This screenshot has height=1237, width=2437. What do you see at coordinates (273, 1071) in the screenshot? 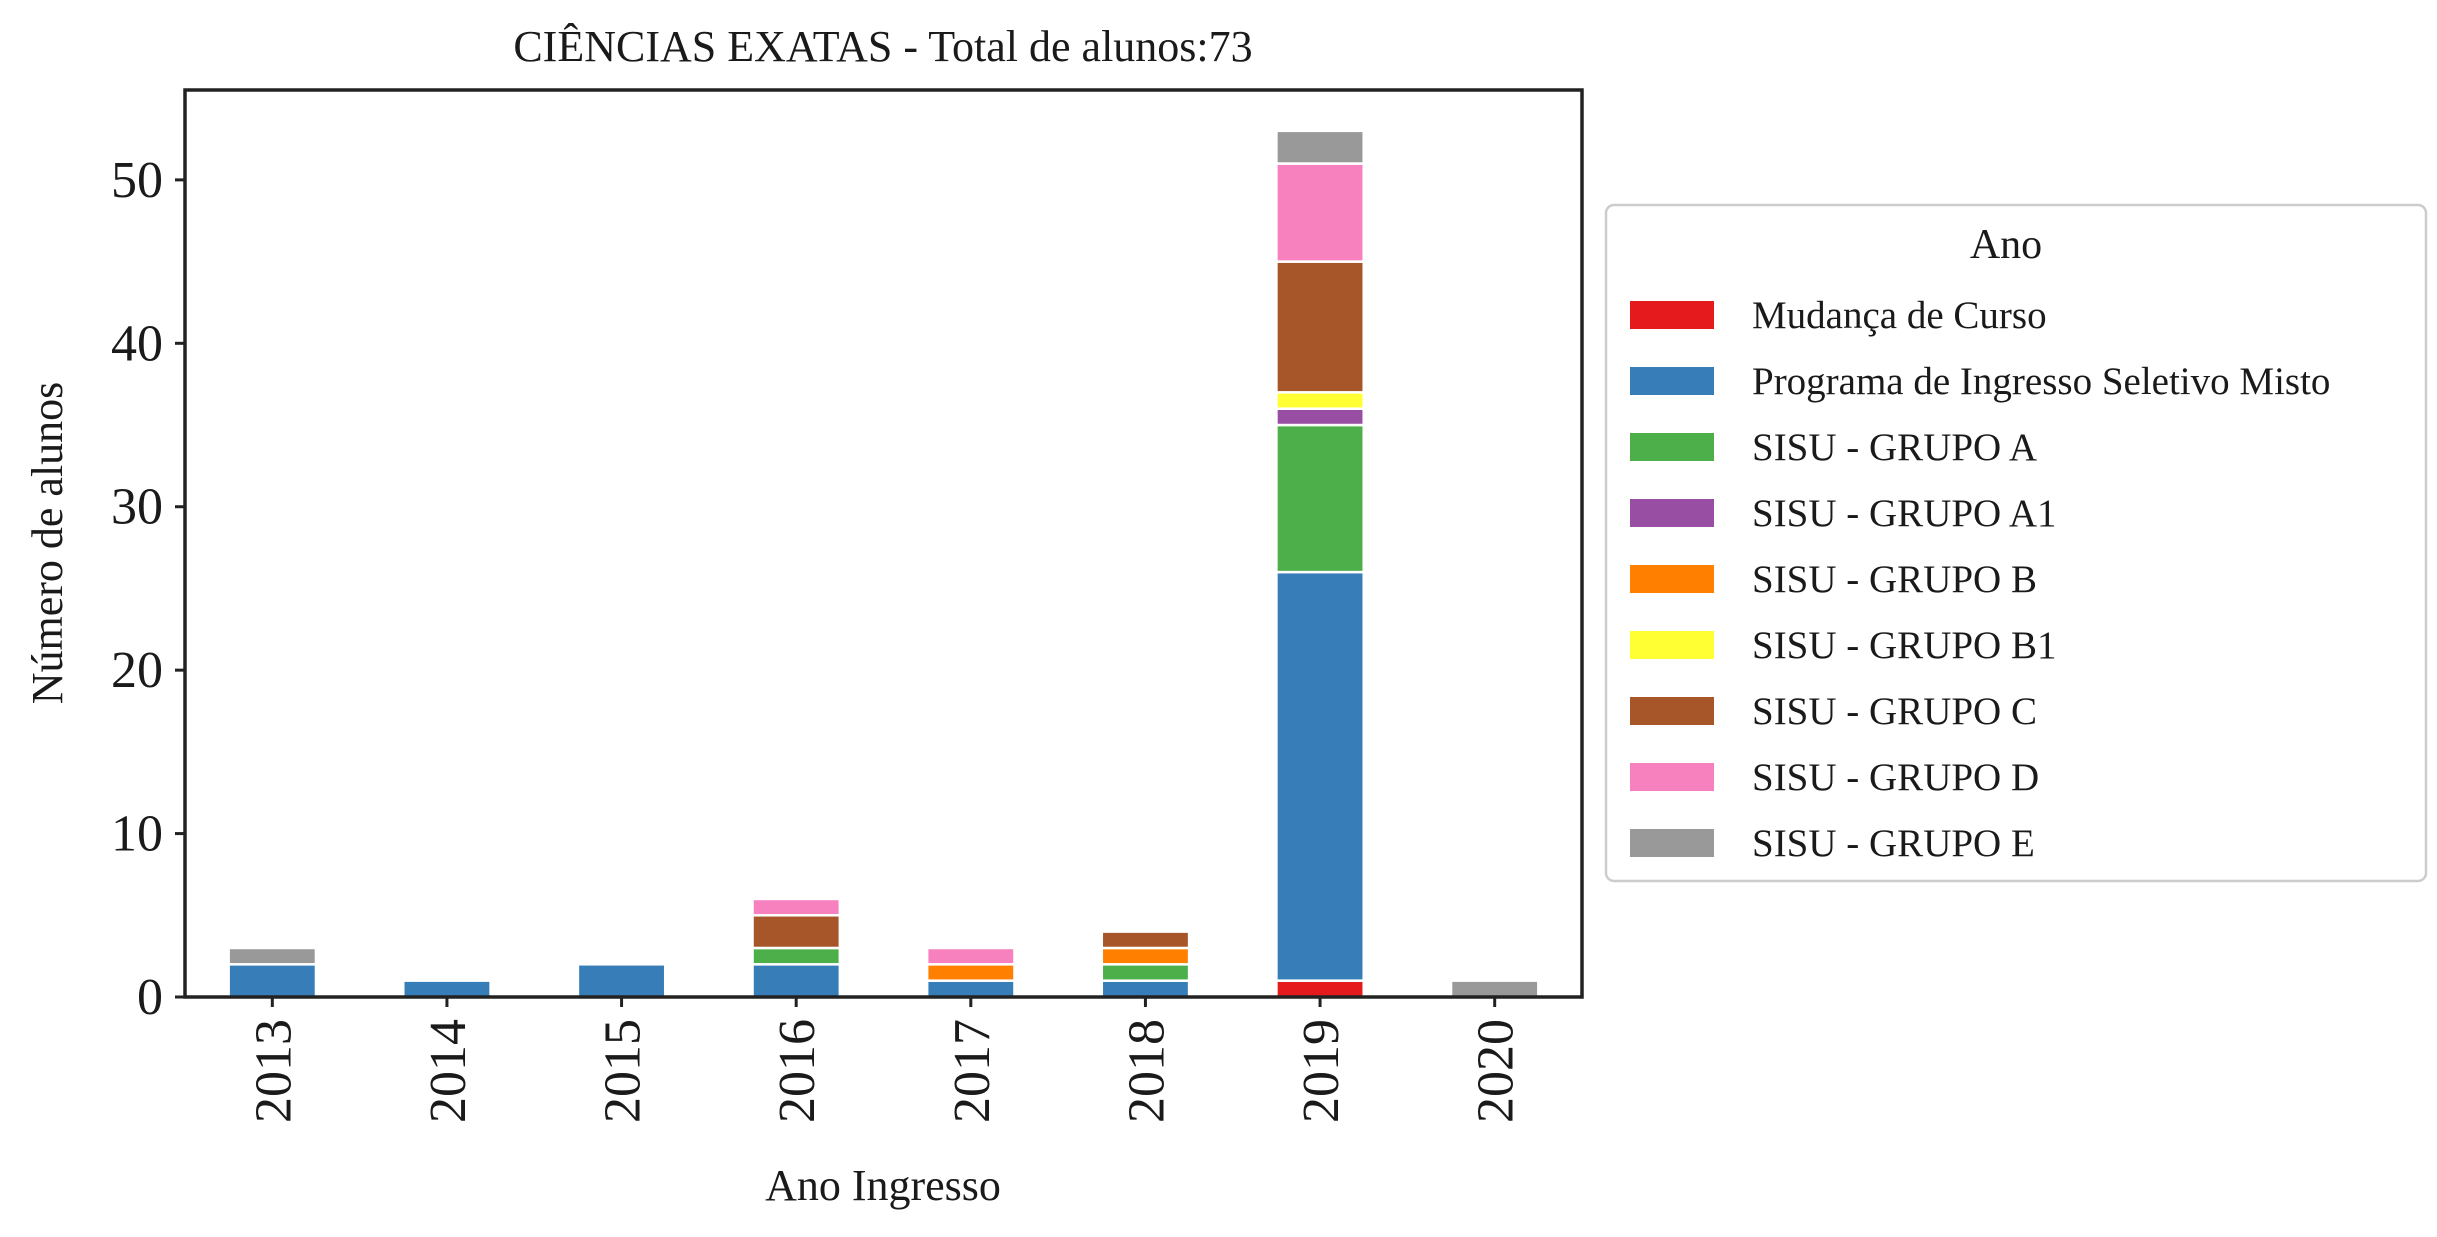
I see `x-tick-label: 2013` at bounding box center [273, 1071].